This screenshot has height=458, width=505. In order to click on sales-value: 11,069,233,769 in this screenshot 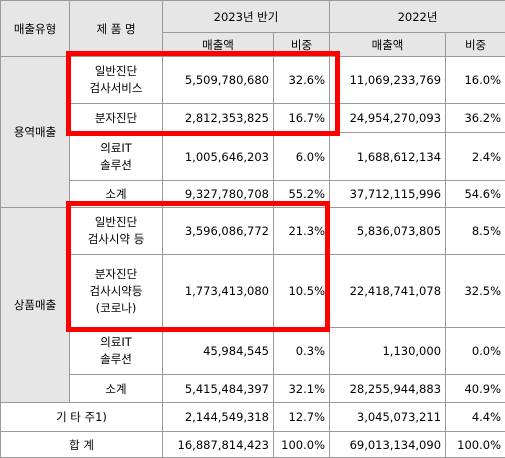, I will do `click(388, 80)`.